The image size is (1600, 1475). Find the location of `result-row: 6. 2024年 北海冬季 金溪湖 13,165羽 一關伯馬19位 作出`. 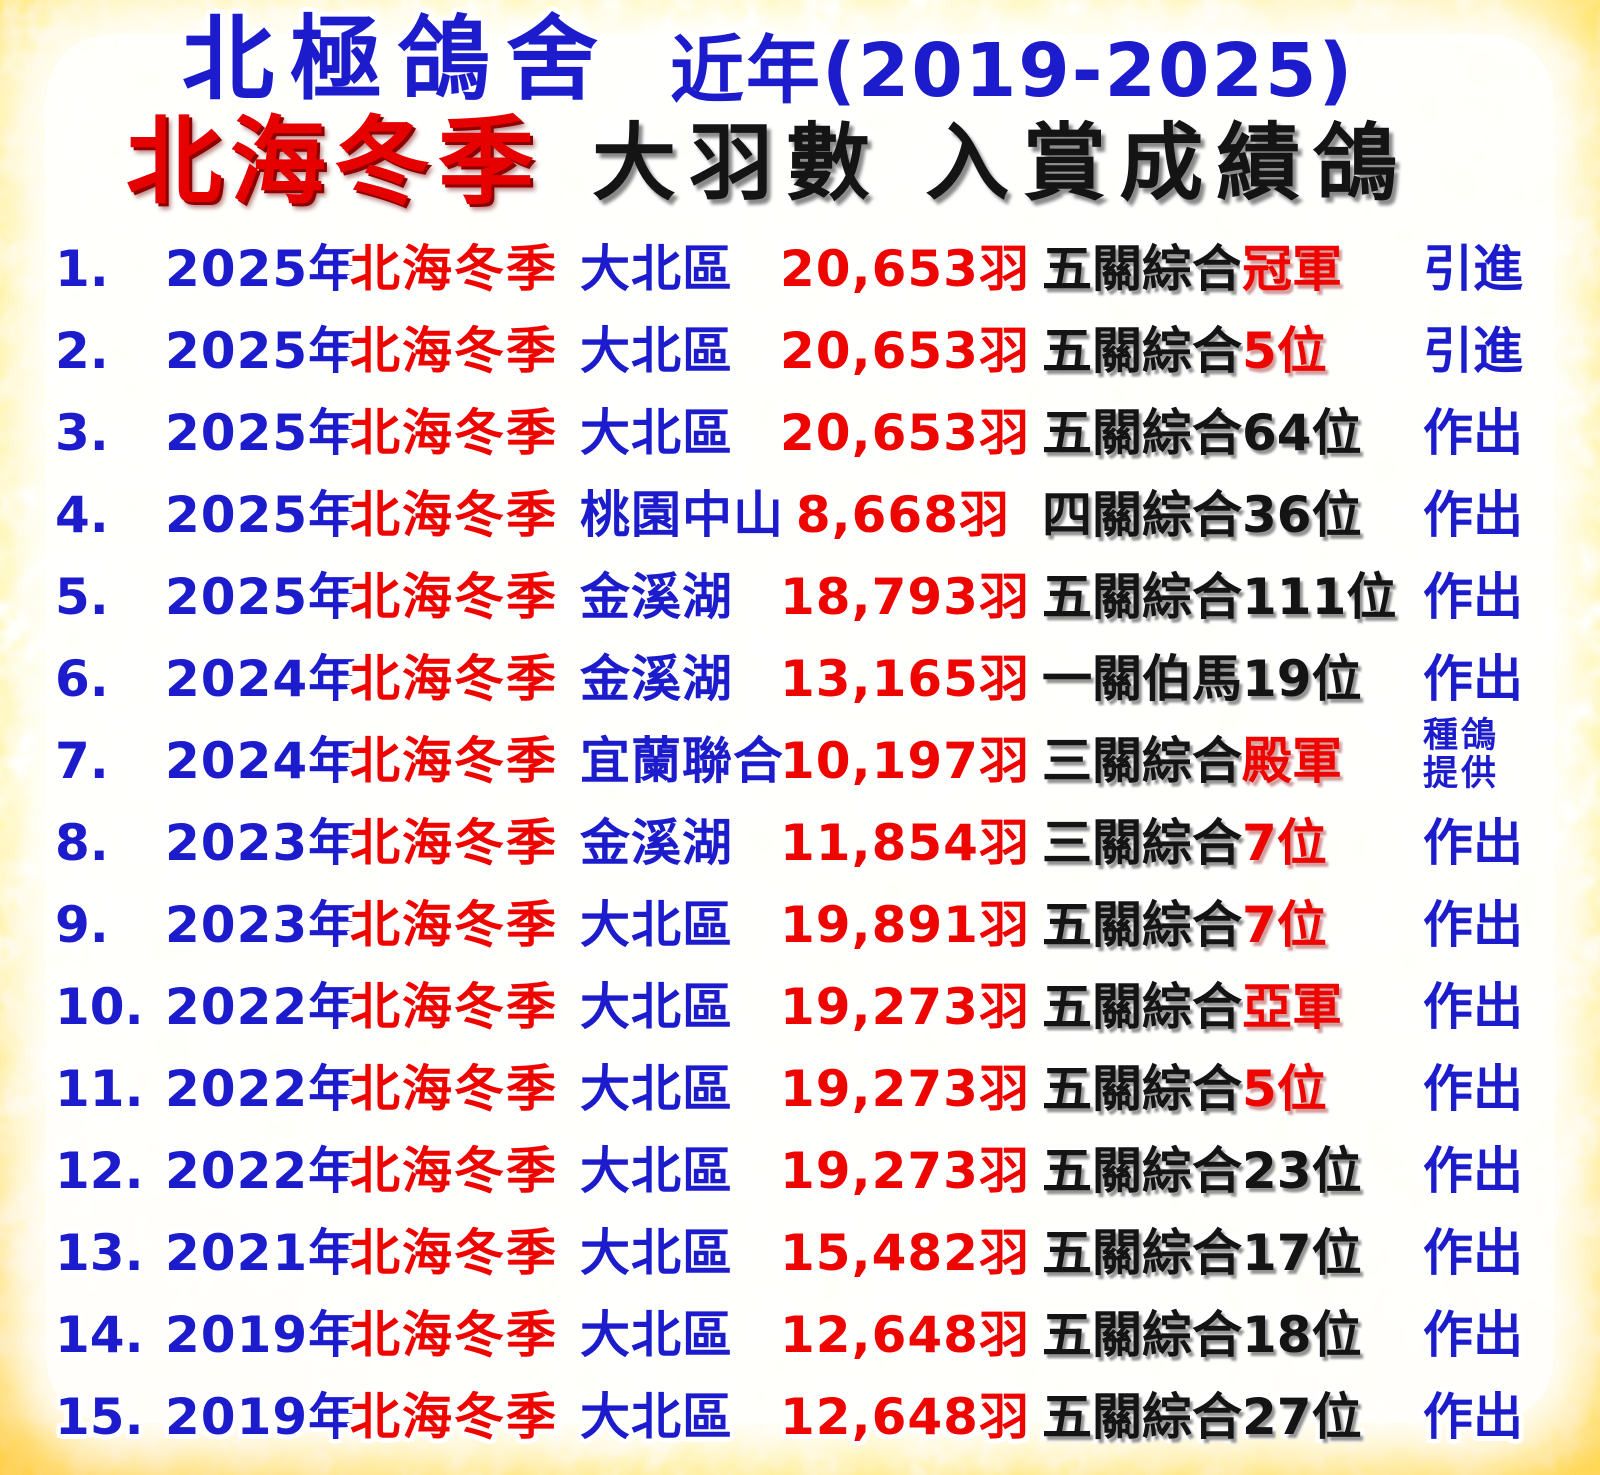

result-row: 6. 2024年 北海冬季 金溪湖 13,165羽 一關伯馬19位 作出 is located at coordinates (800, 679).